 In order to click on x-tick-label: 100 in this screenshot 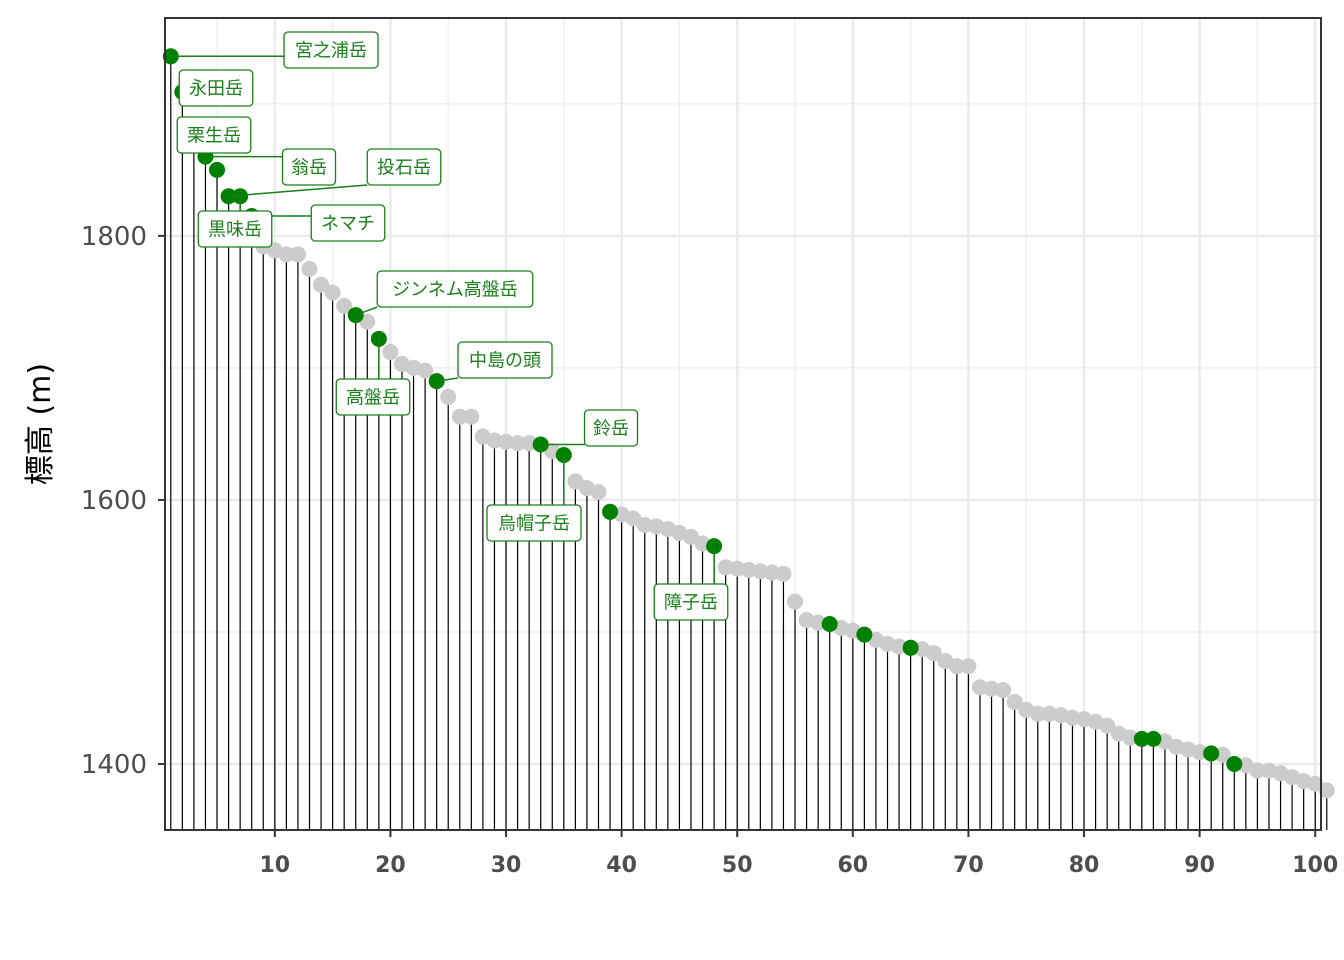, I will do `click(1315, 865)`.